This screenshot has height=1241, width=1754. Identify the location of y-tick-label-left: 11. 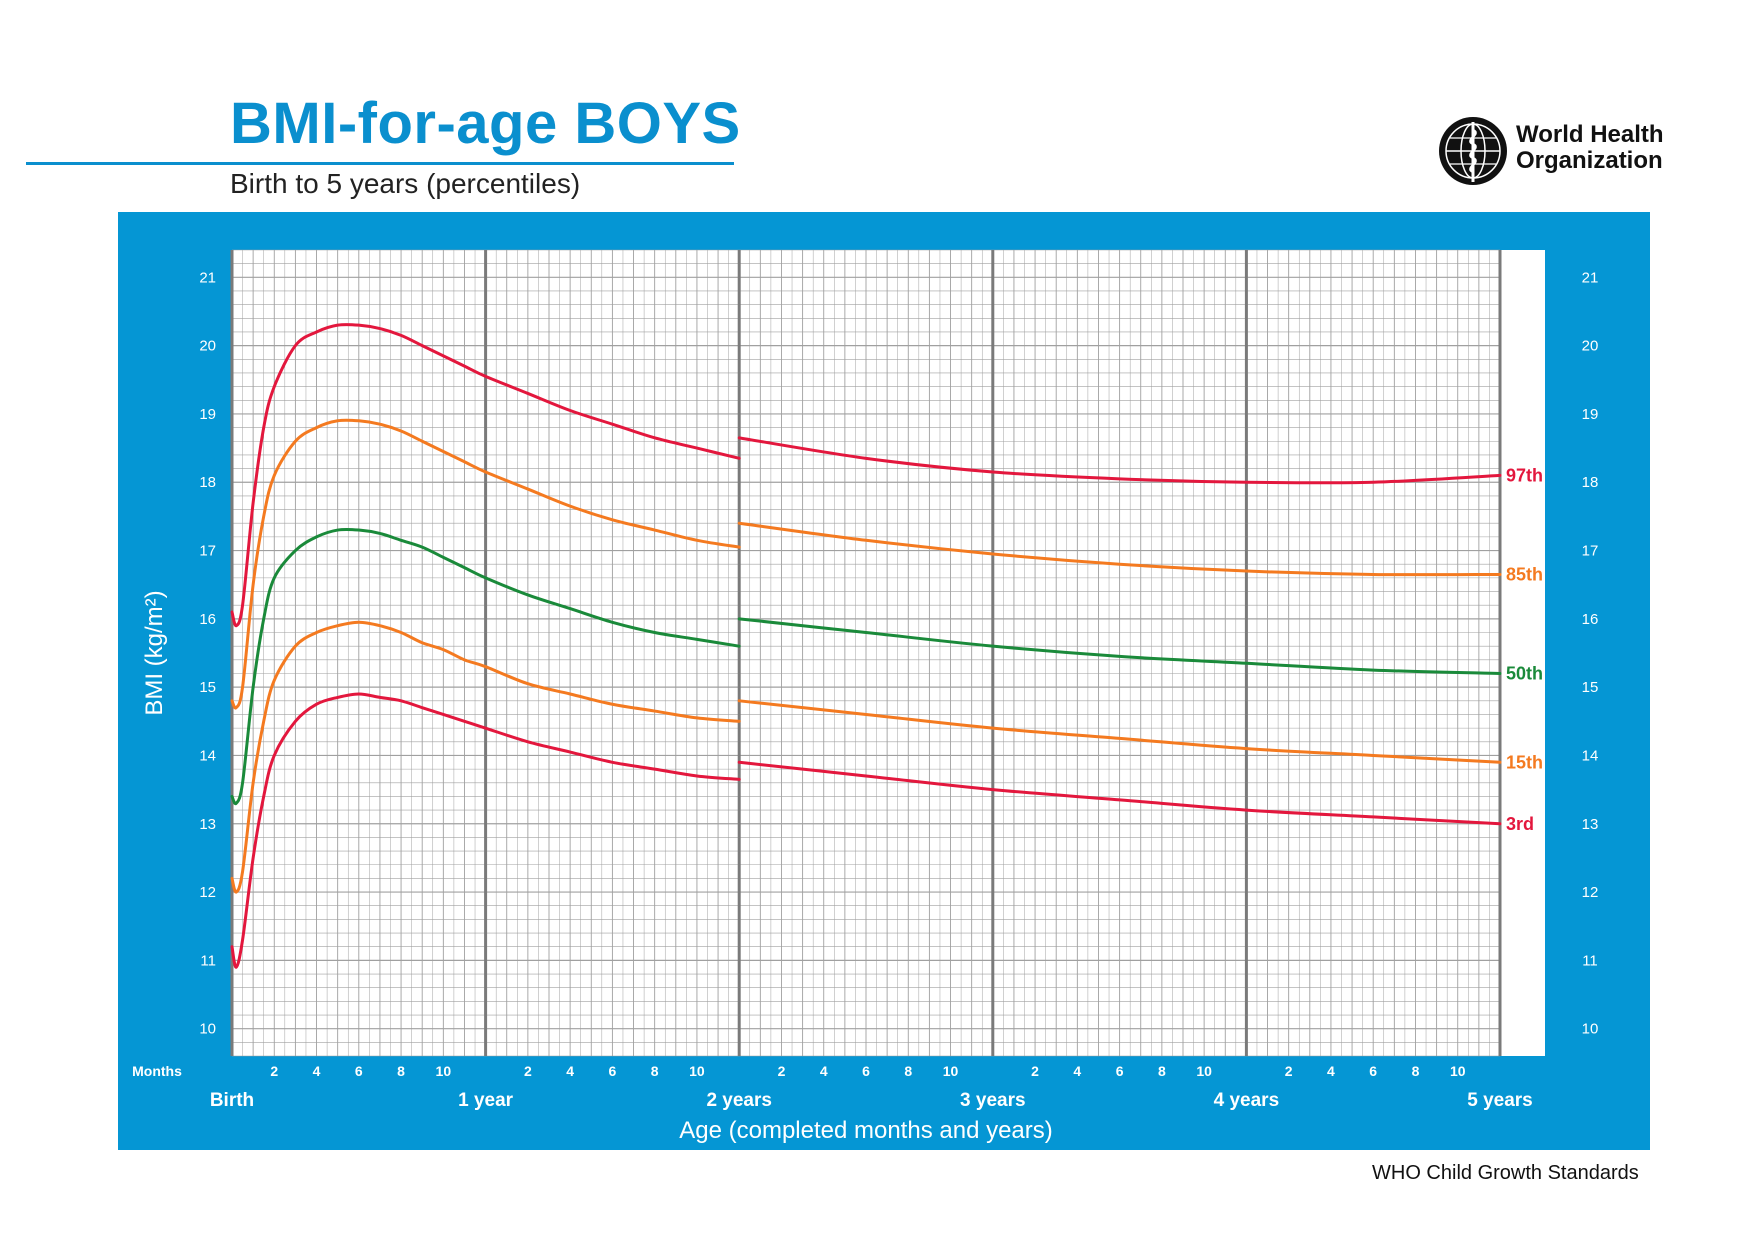
(208, 960).